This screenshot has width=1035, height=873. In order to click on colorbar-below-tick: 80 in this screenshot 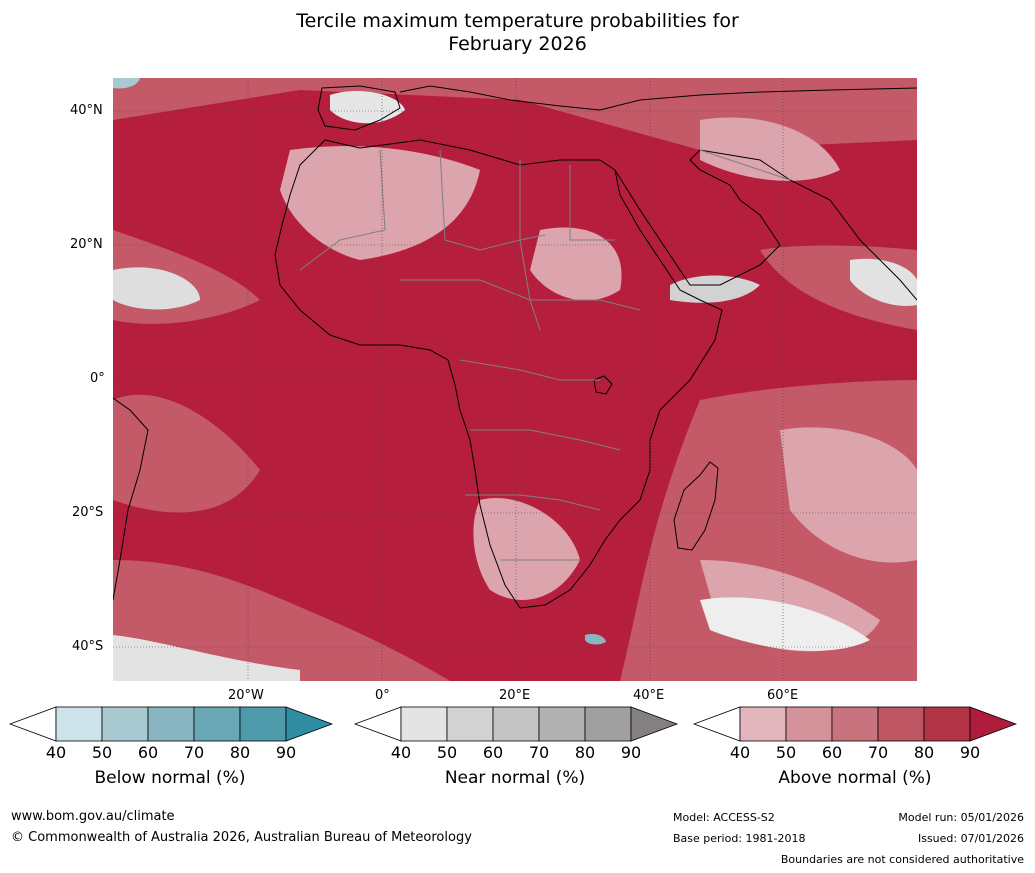, I will do `click(240, 752)`.